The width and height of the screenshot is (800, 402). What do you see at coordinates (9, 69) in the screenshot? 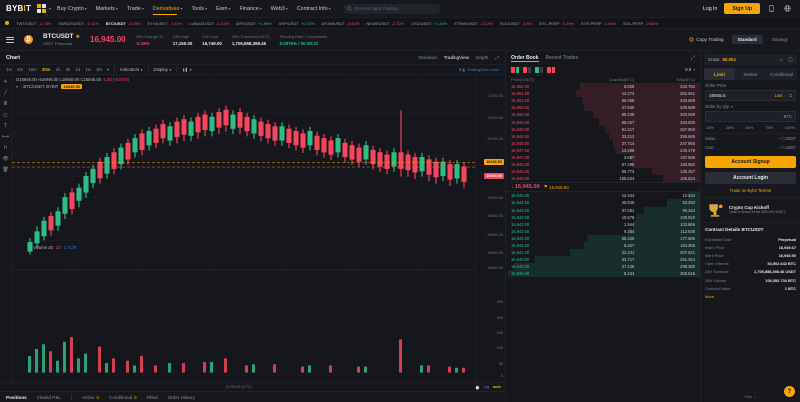
I see `timeframe-1m: 1m` at bounding box center [9, 69].